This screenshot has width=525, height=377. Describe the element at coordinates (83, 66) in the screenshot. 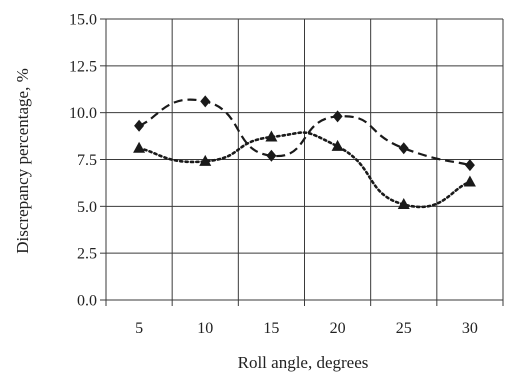

I see `y-tick-label: 12.5` at that location.